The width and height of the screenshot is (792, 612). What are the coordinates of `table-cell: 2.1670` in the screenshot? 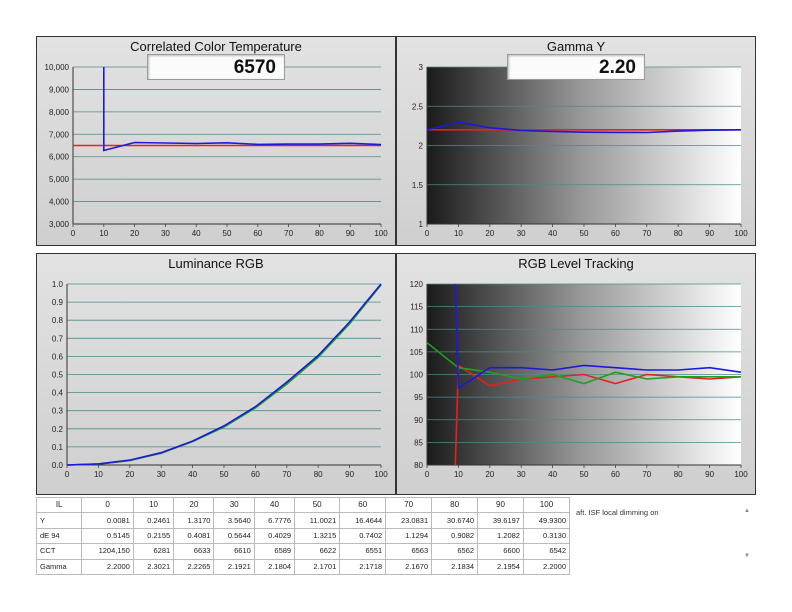 It's located at (409, 567).